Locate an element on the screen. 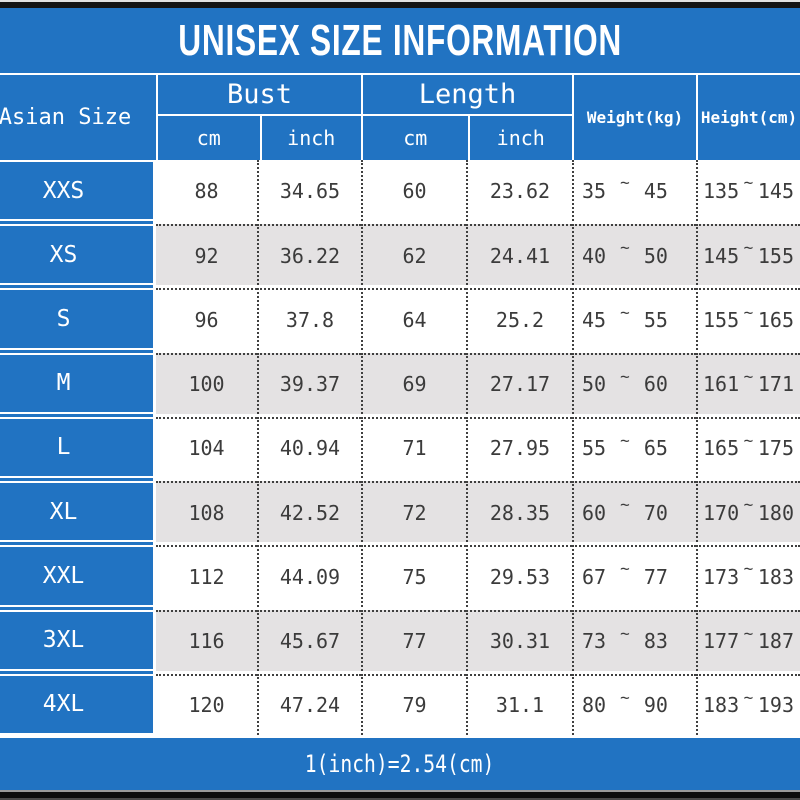 This screenshot has height=800, width=800. height-range-cell: 155 ~165 is located at coordinates (748, 319).